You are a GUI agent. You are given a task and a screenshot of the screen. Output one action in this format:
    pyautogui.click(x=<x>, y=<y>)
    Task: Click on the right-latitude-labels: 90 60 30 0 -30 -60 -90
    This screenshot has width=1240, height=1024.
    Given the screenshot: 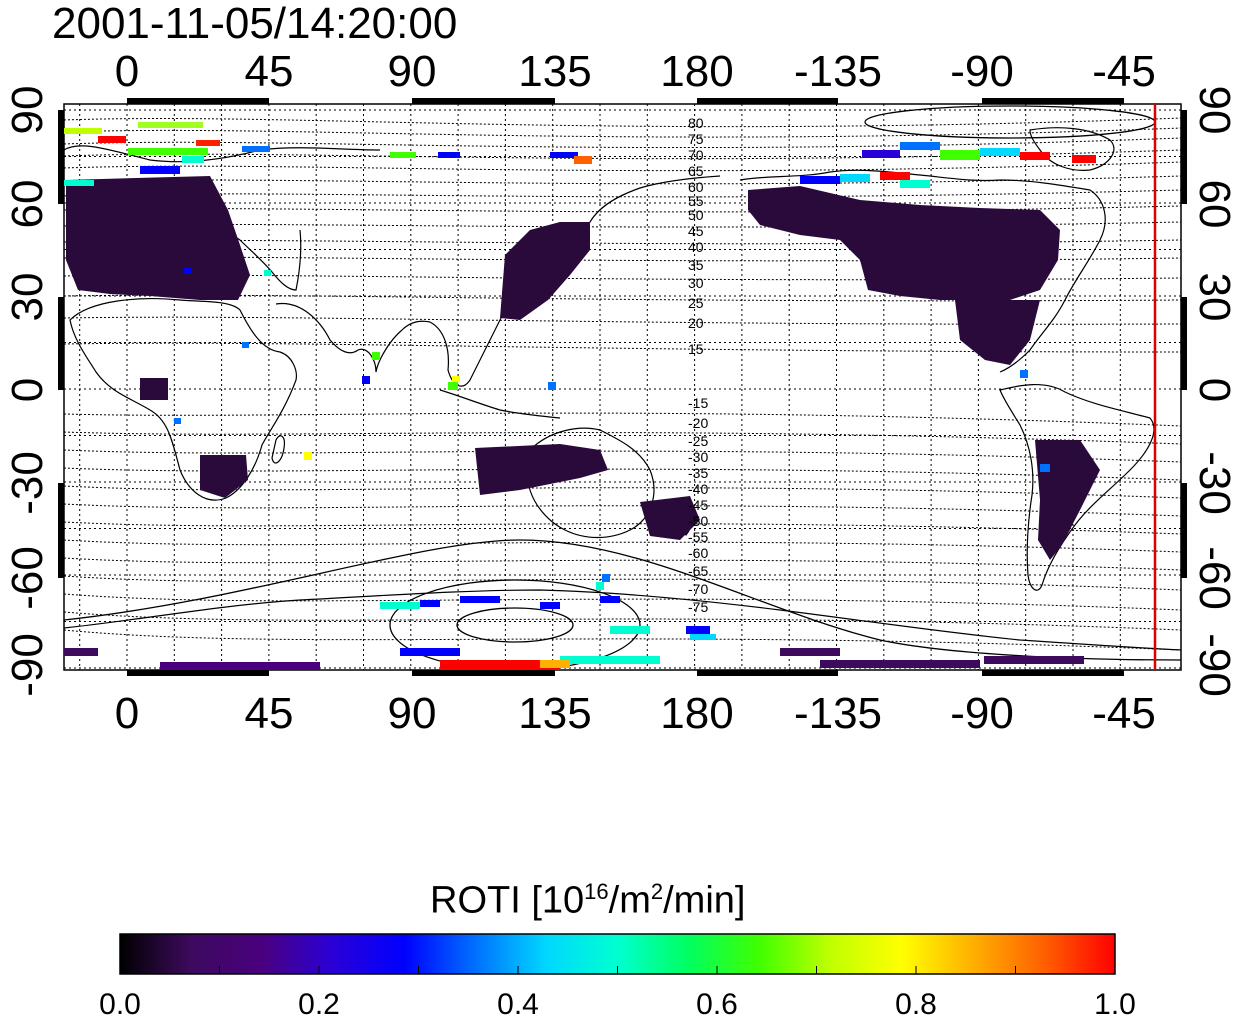 What is the action you would take?
    pyautogui.click(x=1214, y=391)
    